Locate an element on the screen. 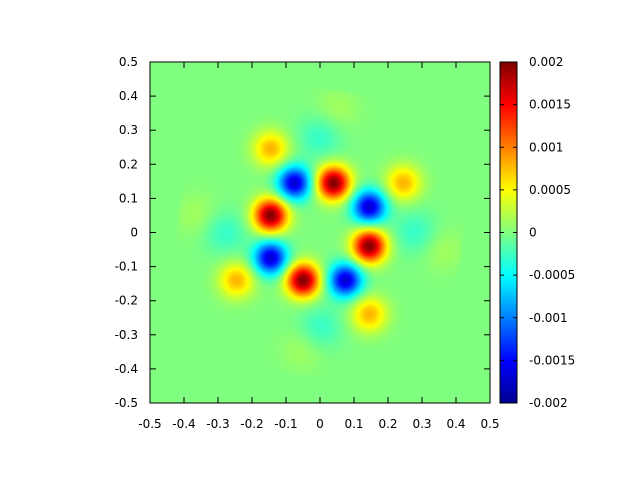  y-tick-label: 0.4 is located at coordinates (128, 96).